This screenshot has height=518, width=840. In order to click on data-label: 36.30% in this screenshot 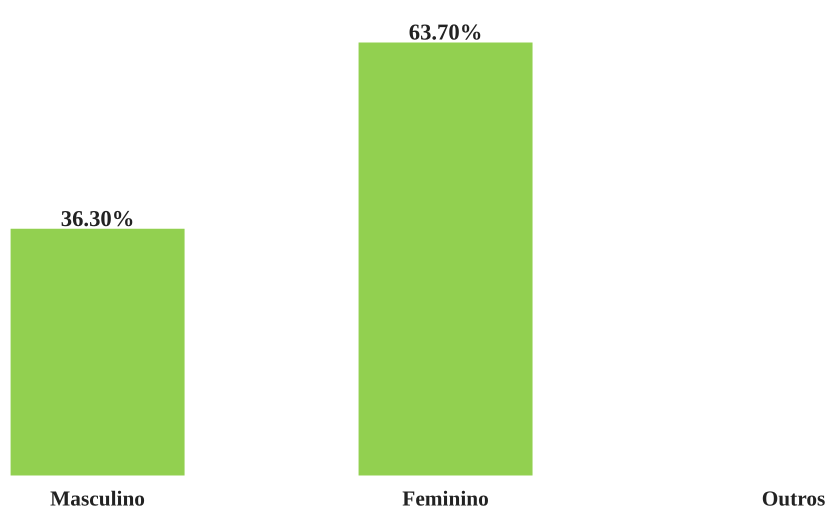, I will do `click(97, 218)`.